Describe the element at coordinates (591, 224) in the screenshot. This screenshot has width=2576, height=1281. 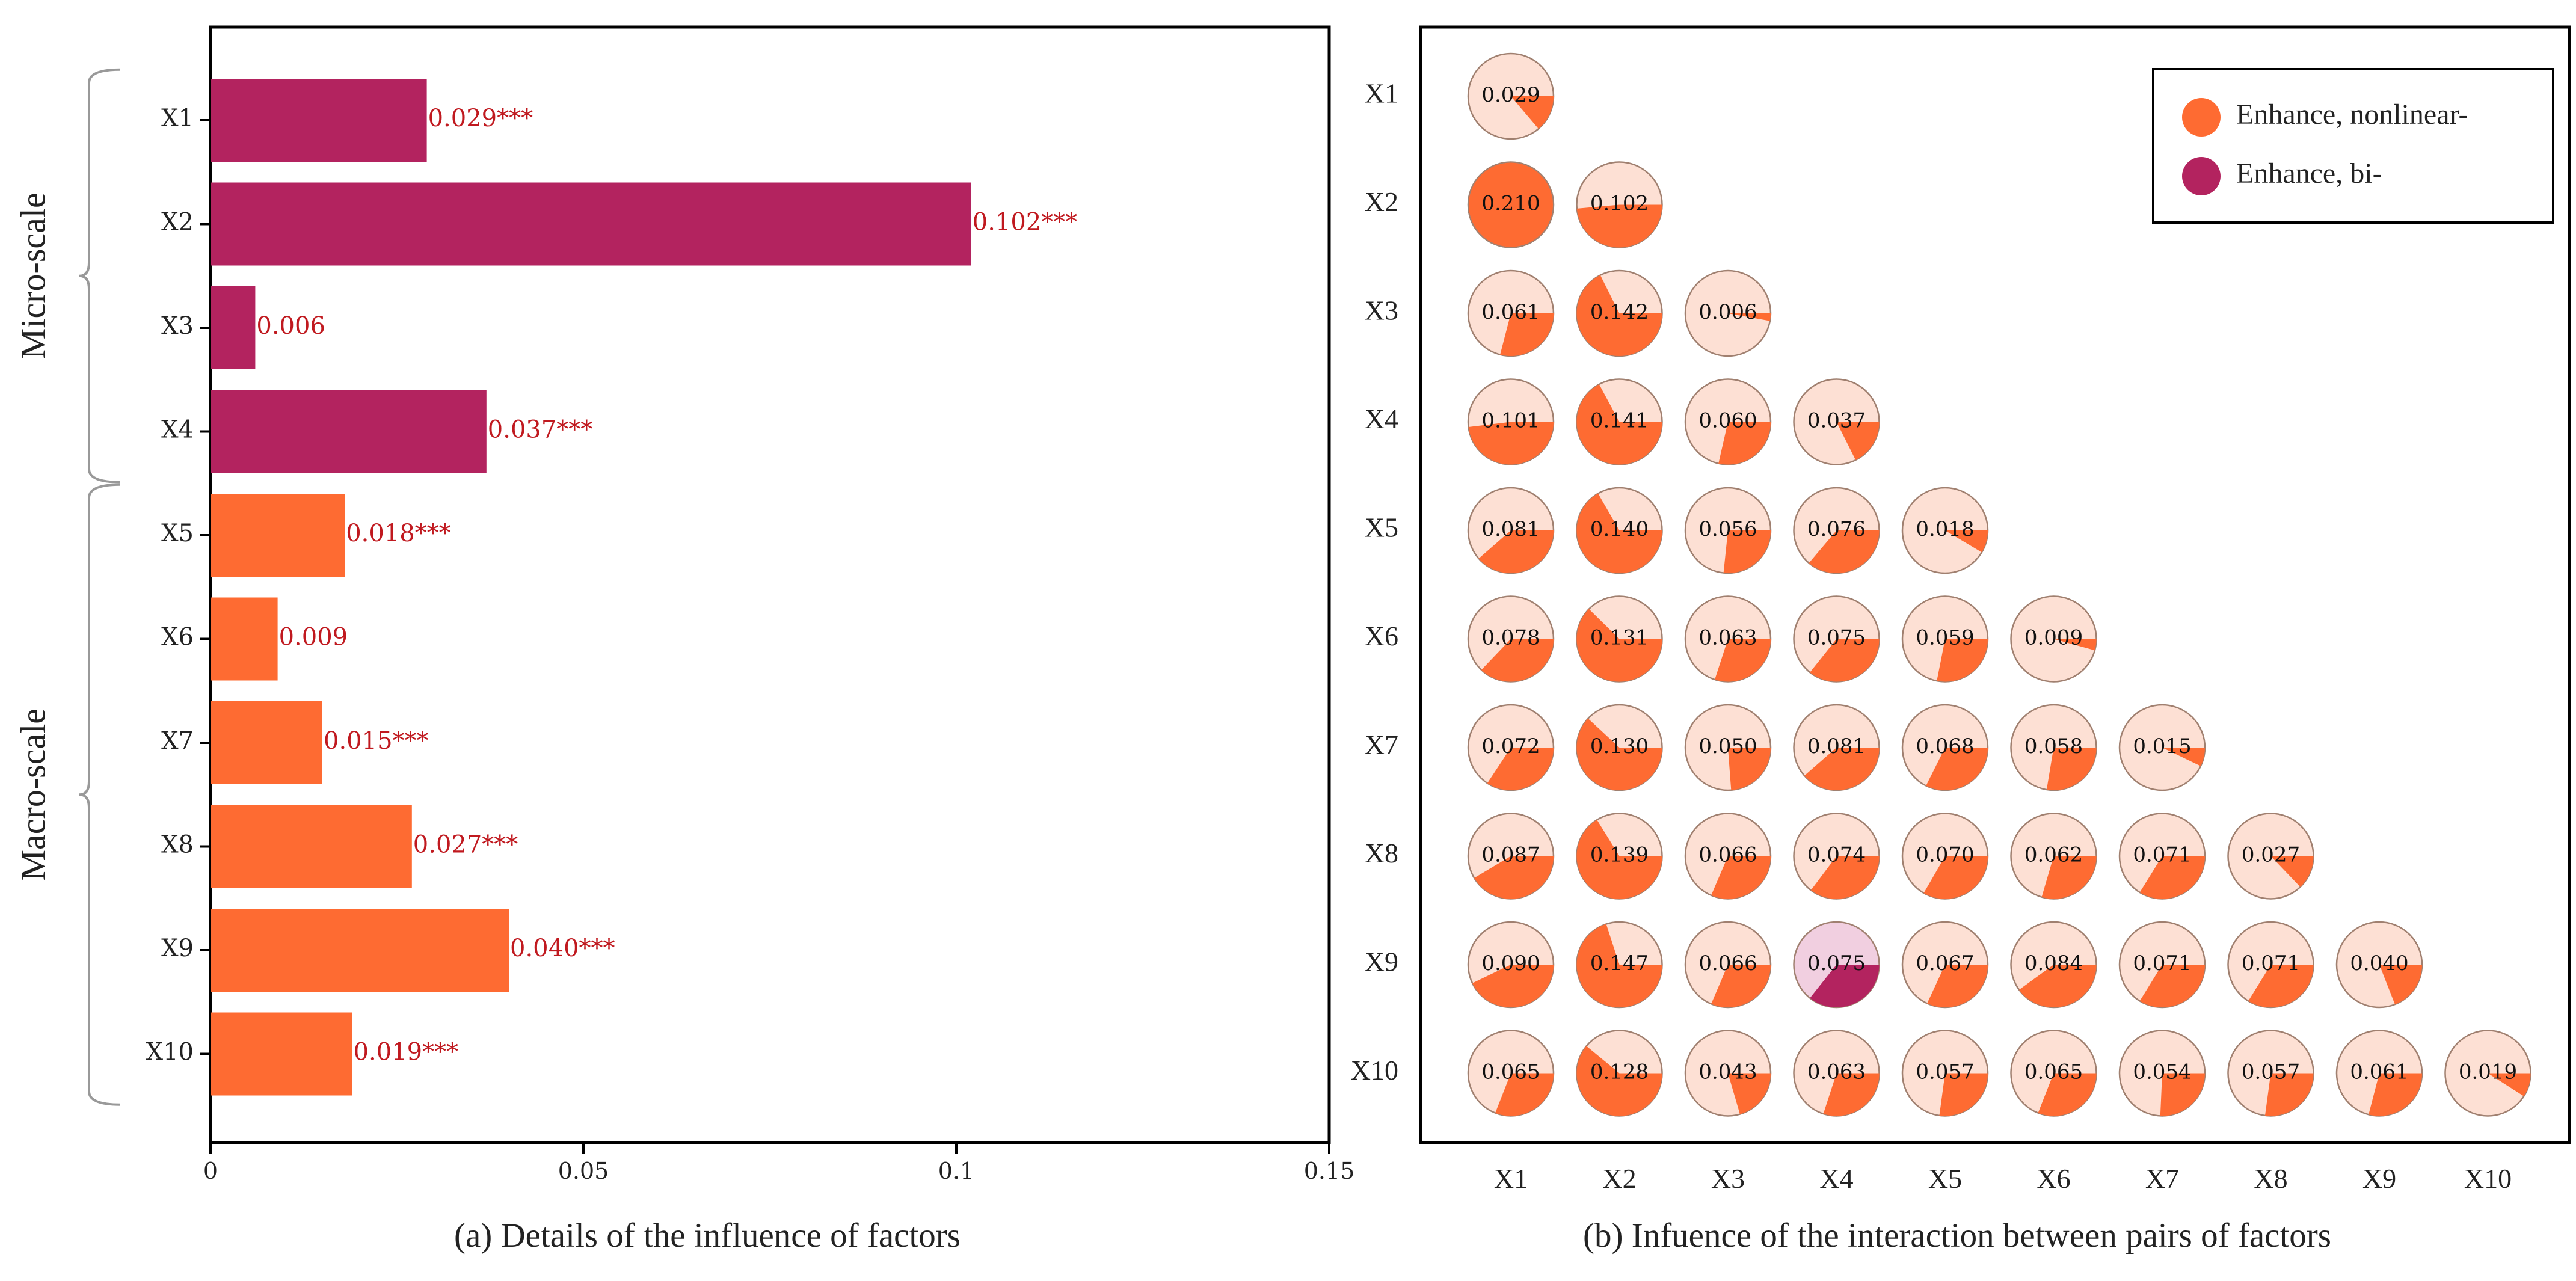
I see `bar-x2` at that location.